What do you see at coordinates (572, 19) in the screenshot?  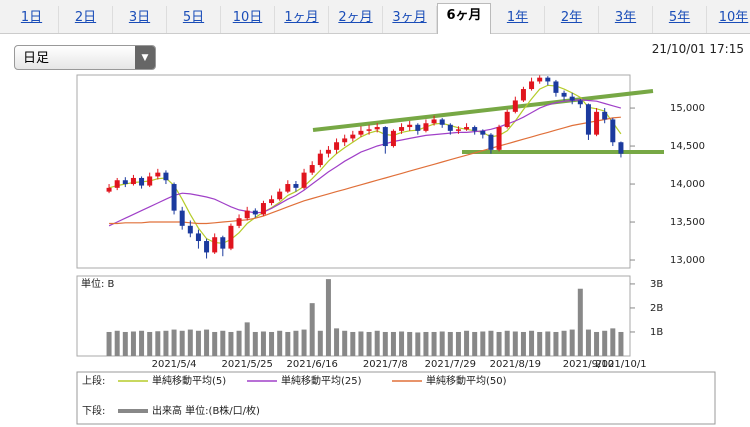 I see `period-tab: 2年` at bounding box center [572, 19].